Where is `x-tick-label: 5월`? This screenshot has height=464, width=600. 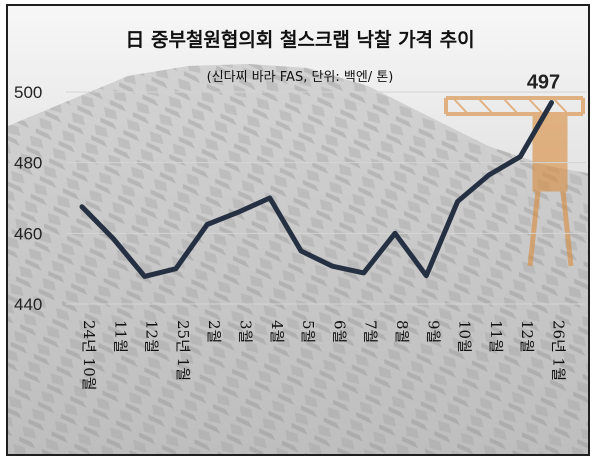
x-tick-label: 5월 is located at coordinates (308, 331).